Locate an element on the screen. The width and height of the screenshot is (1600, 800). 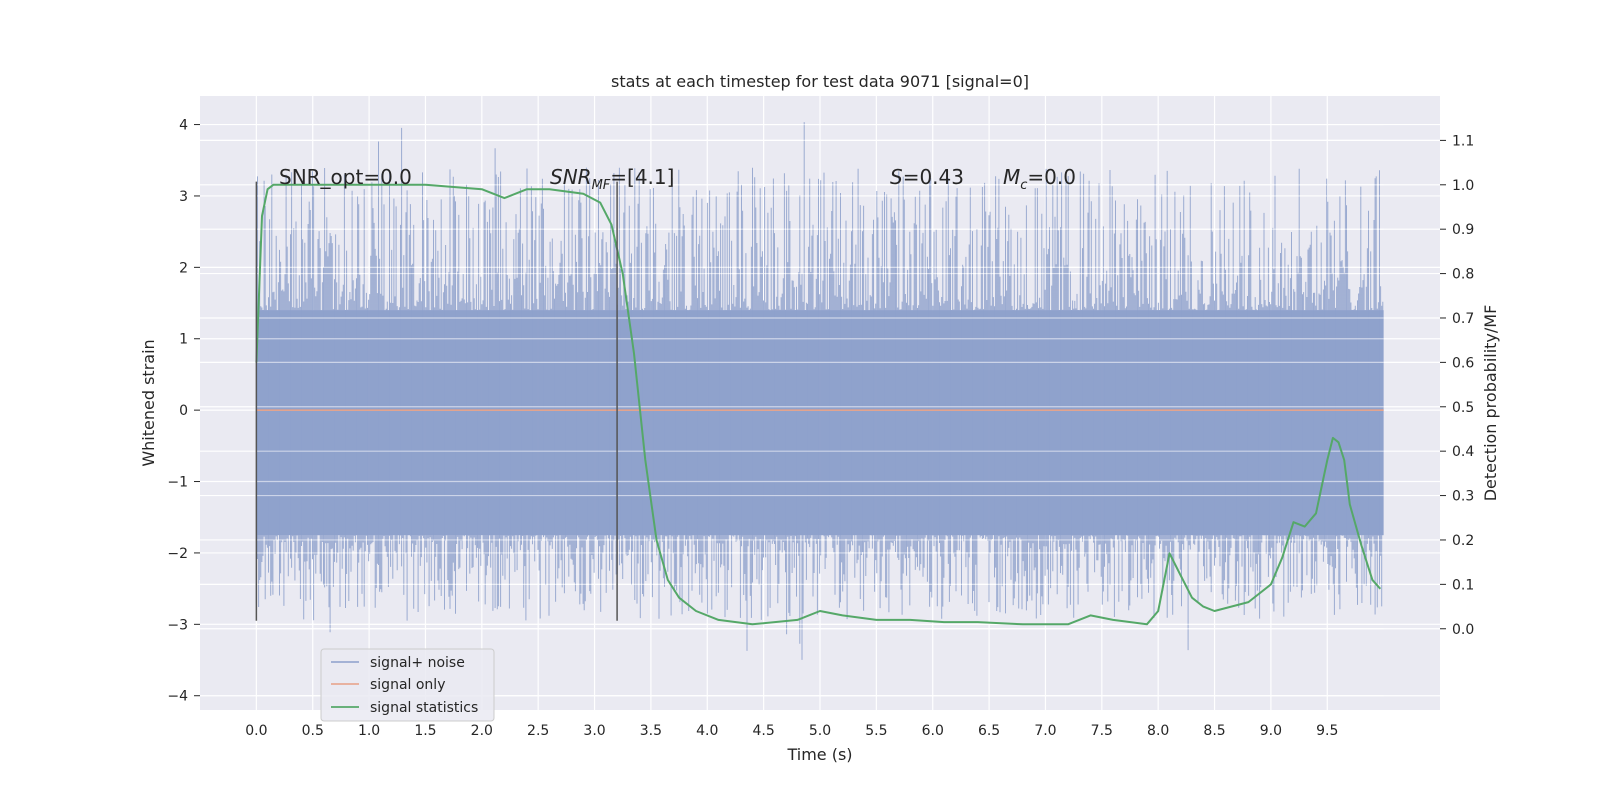
legend-box is located at coordinates (407, 685).